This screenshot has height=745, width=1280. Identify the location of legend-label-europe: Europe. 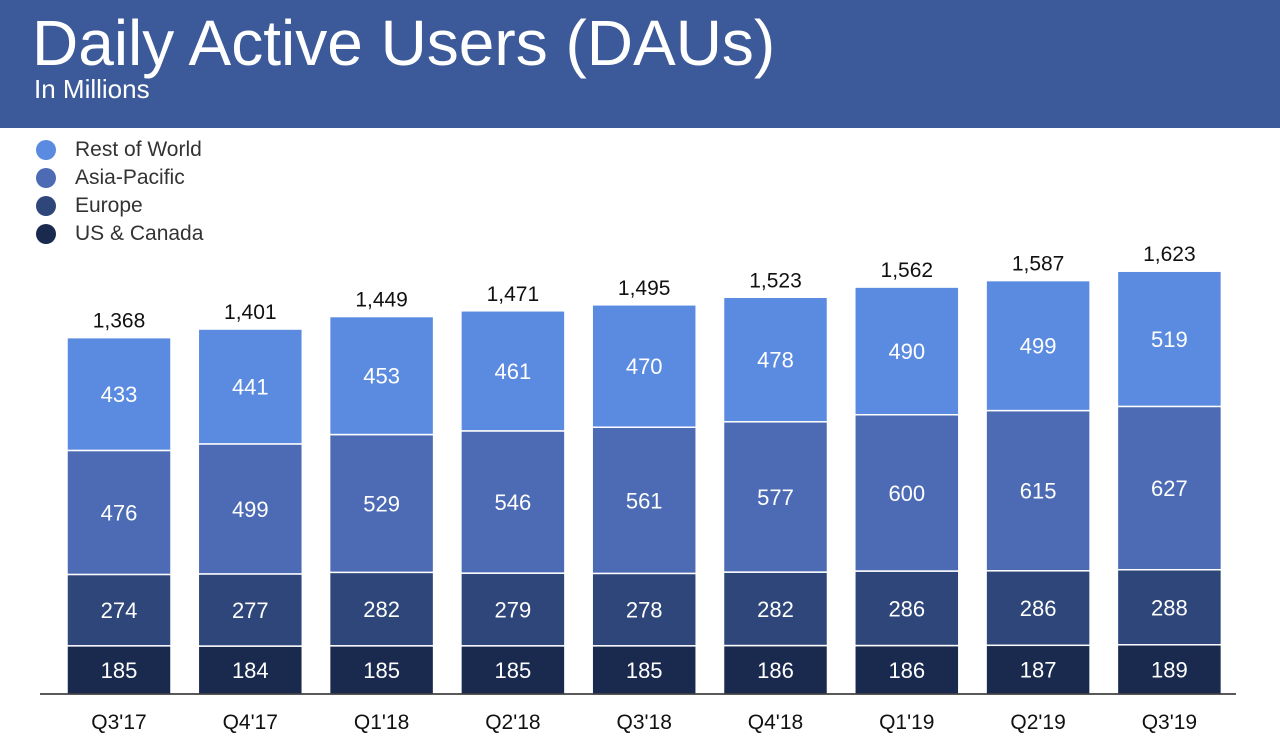
(109, 205).